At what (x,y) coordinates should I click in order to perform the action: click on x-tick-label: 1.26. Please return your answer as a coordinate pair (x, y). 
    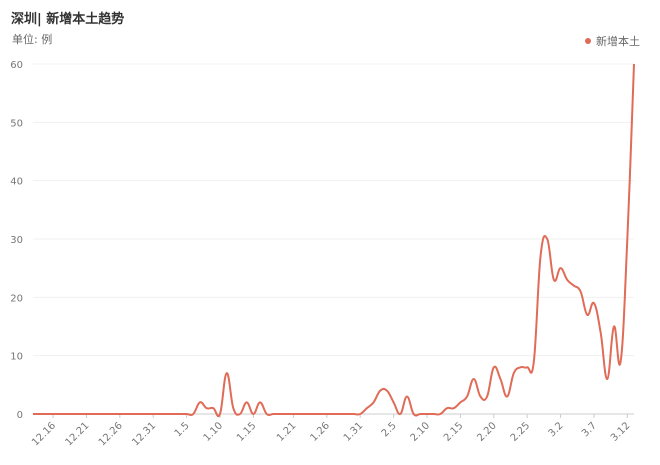
    Looking at the image, I should click on (320, 432).